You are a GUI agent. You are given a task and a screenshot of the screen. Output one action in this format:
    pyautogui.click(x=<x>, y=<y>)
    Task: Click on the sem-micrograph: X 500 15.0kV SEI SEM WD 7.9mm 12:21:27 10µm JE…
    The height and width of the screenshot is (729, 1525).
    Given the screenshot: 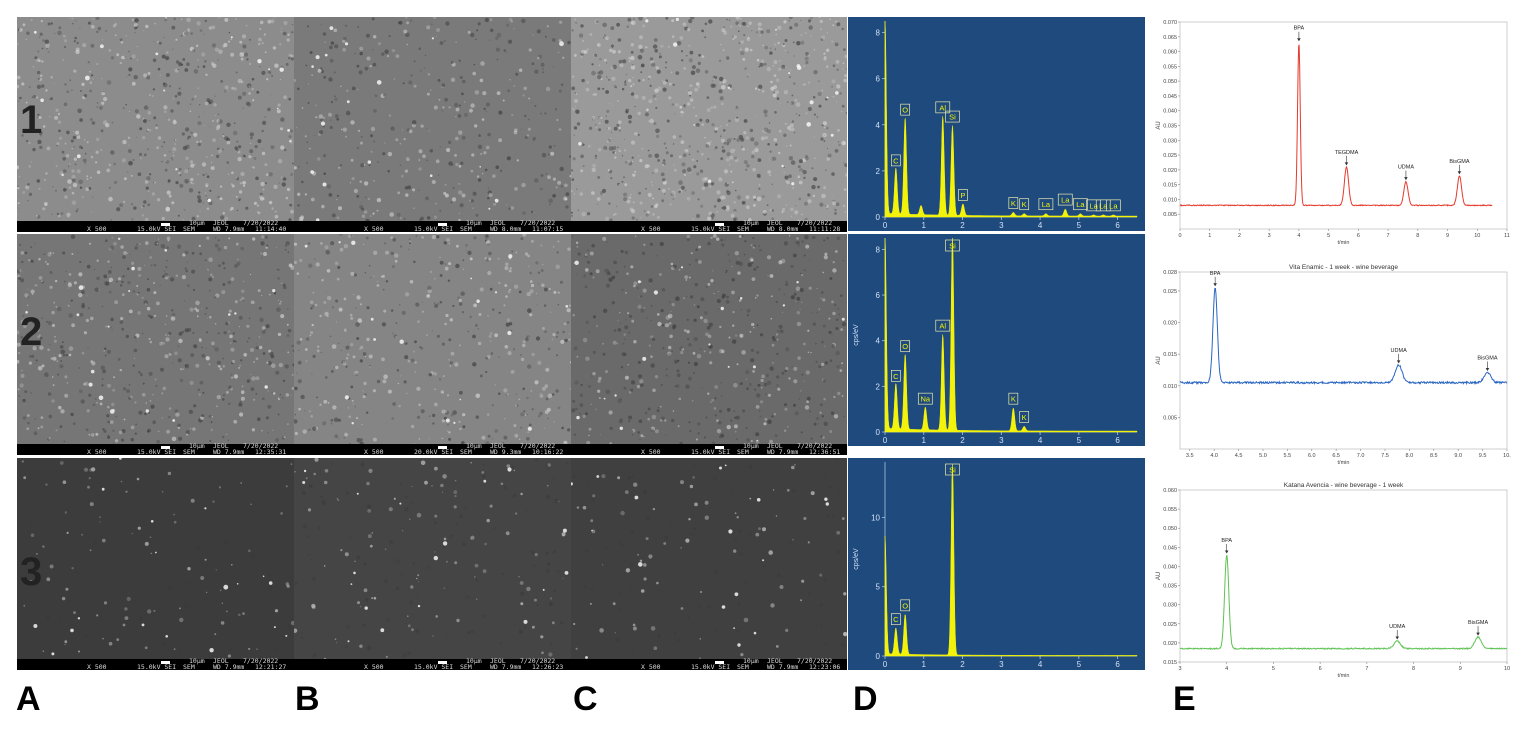 What is the action you would take?
    pyautogui.click(x=155, y=564)
    